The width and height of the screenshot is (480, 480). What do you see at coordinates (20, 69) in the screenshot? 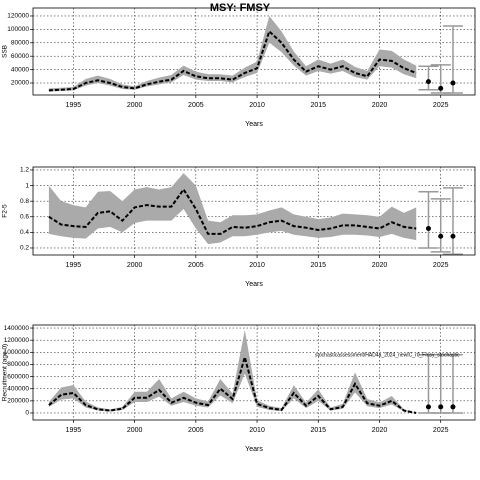
I see `y-tick-label: 40000` at bounding box center [20, 69].